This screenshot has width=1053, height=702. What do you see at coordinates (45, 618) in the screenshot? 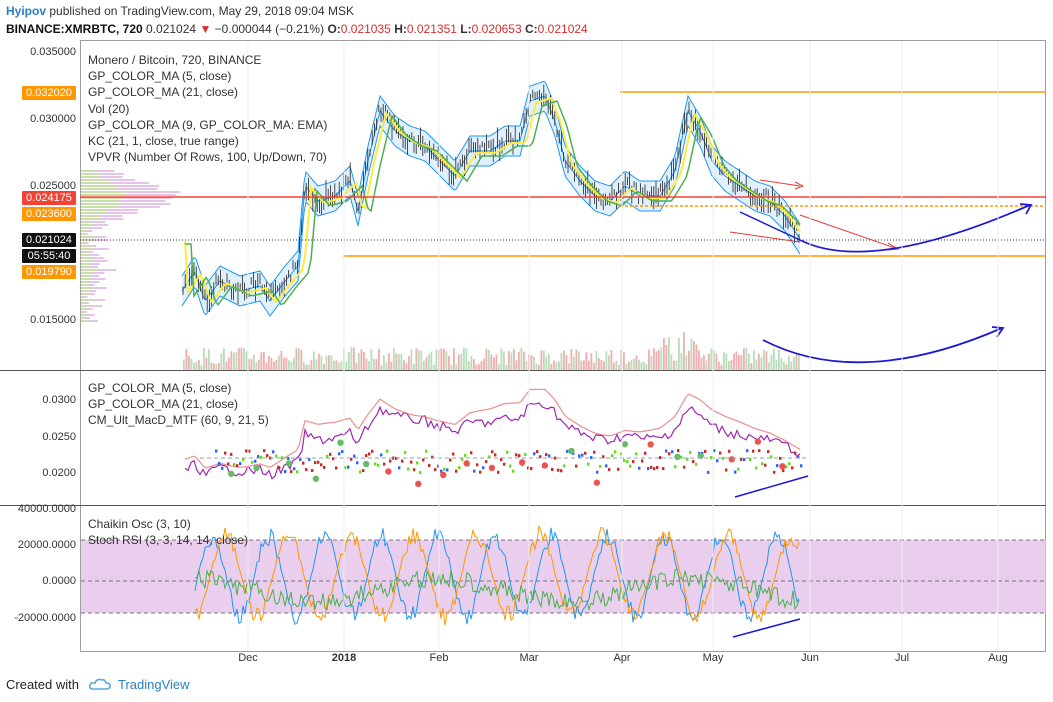
I see `y-tick: -20000.0000` at bounding box center [45, 618].